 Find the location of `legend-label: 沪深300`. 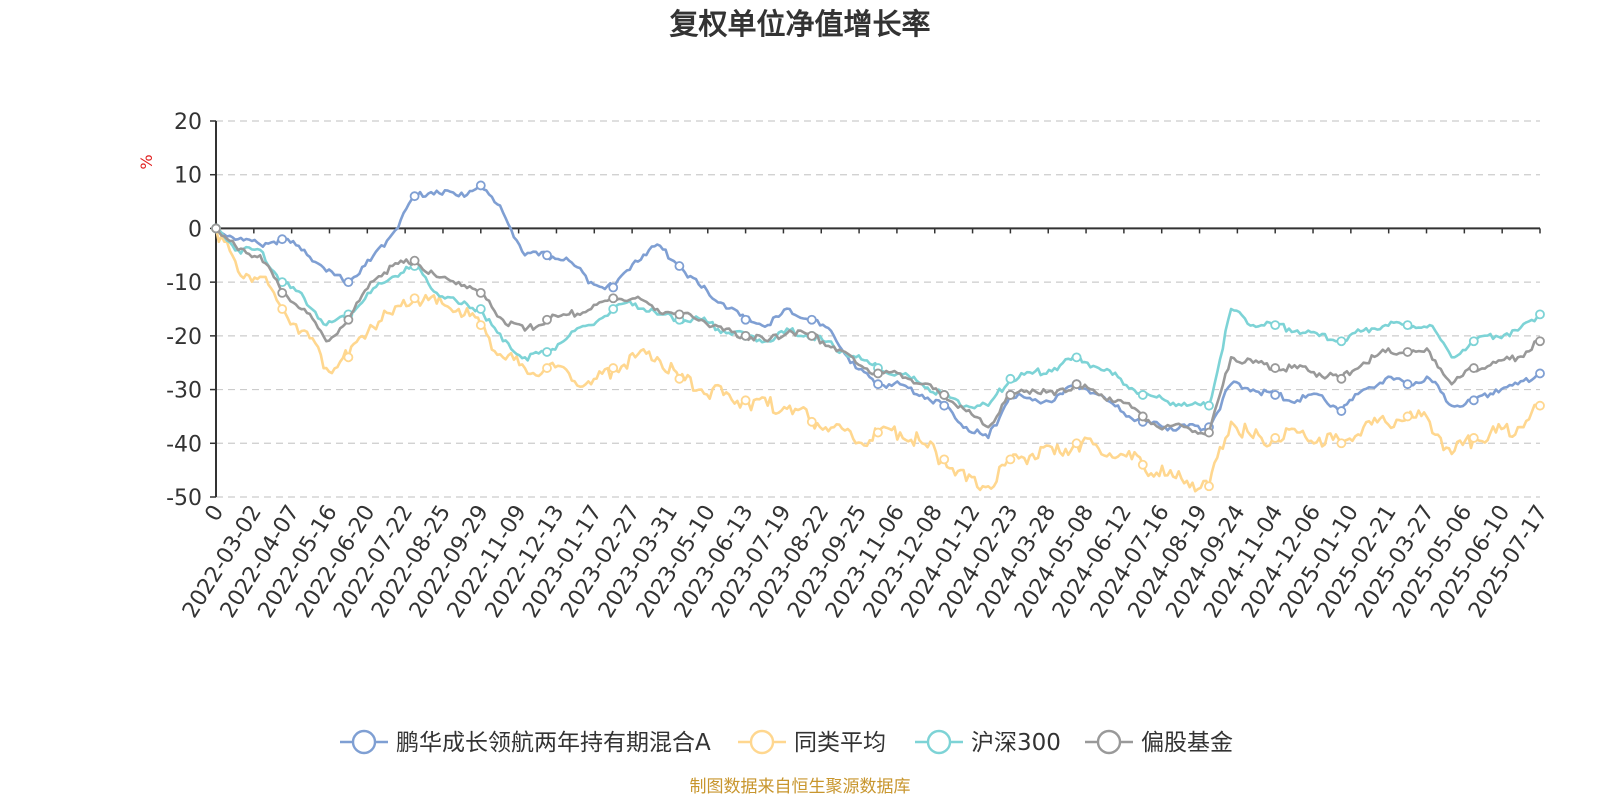

legend-label: 沪深300 is located at coordinates (1016, 743).